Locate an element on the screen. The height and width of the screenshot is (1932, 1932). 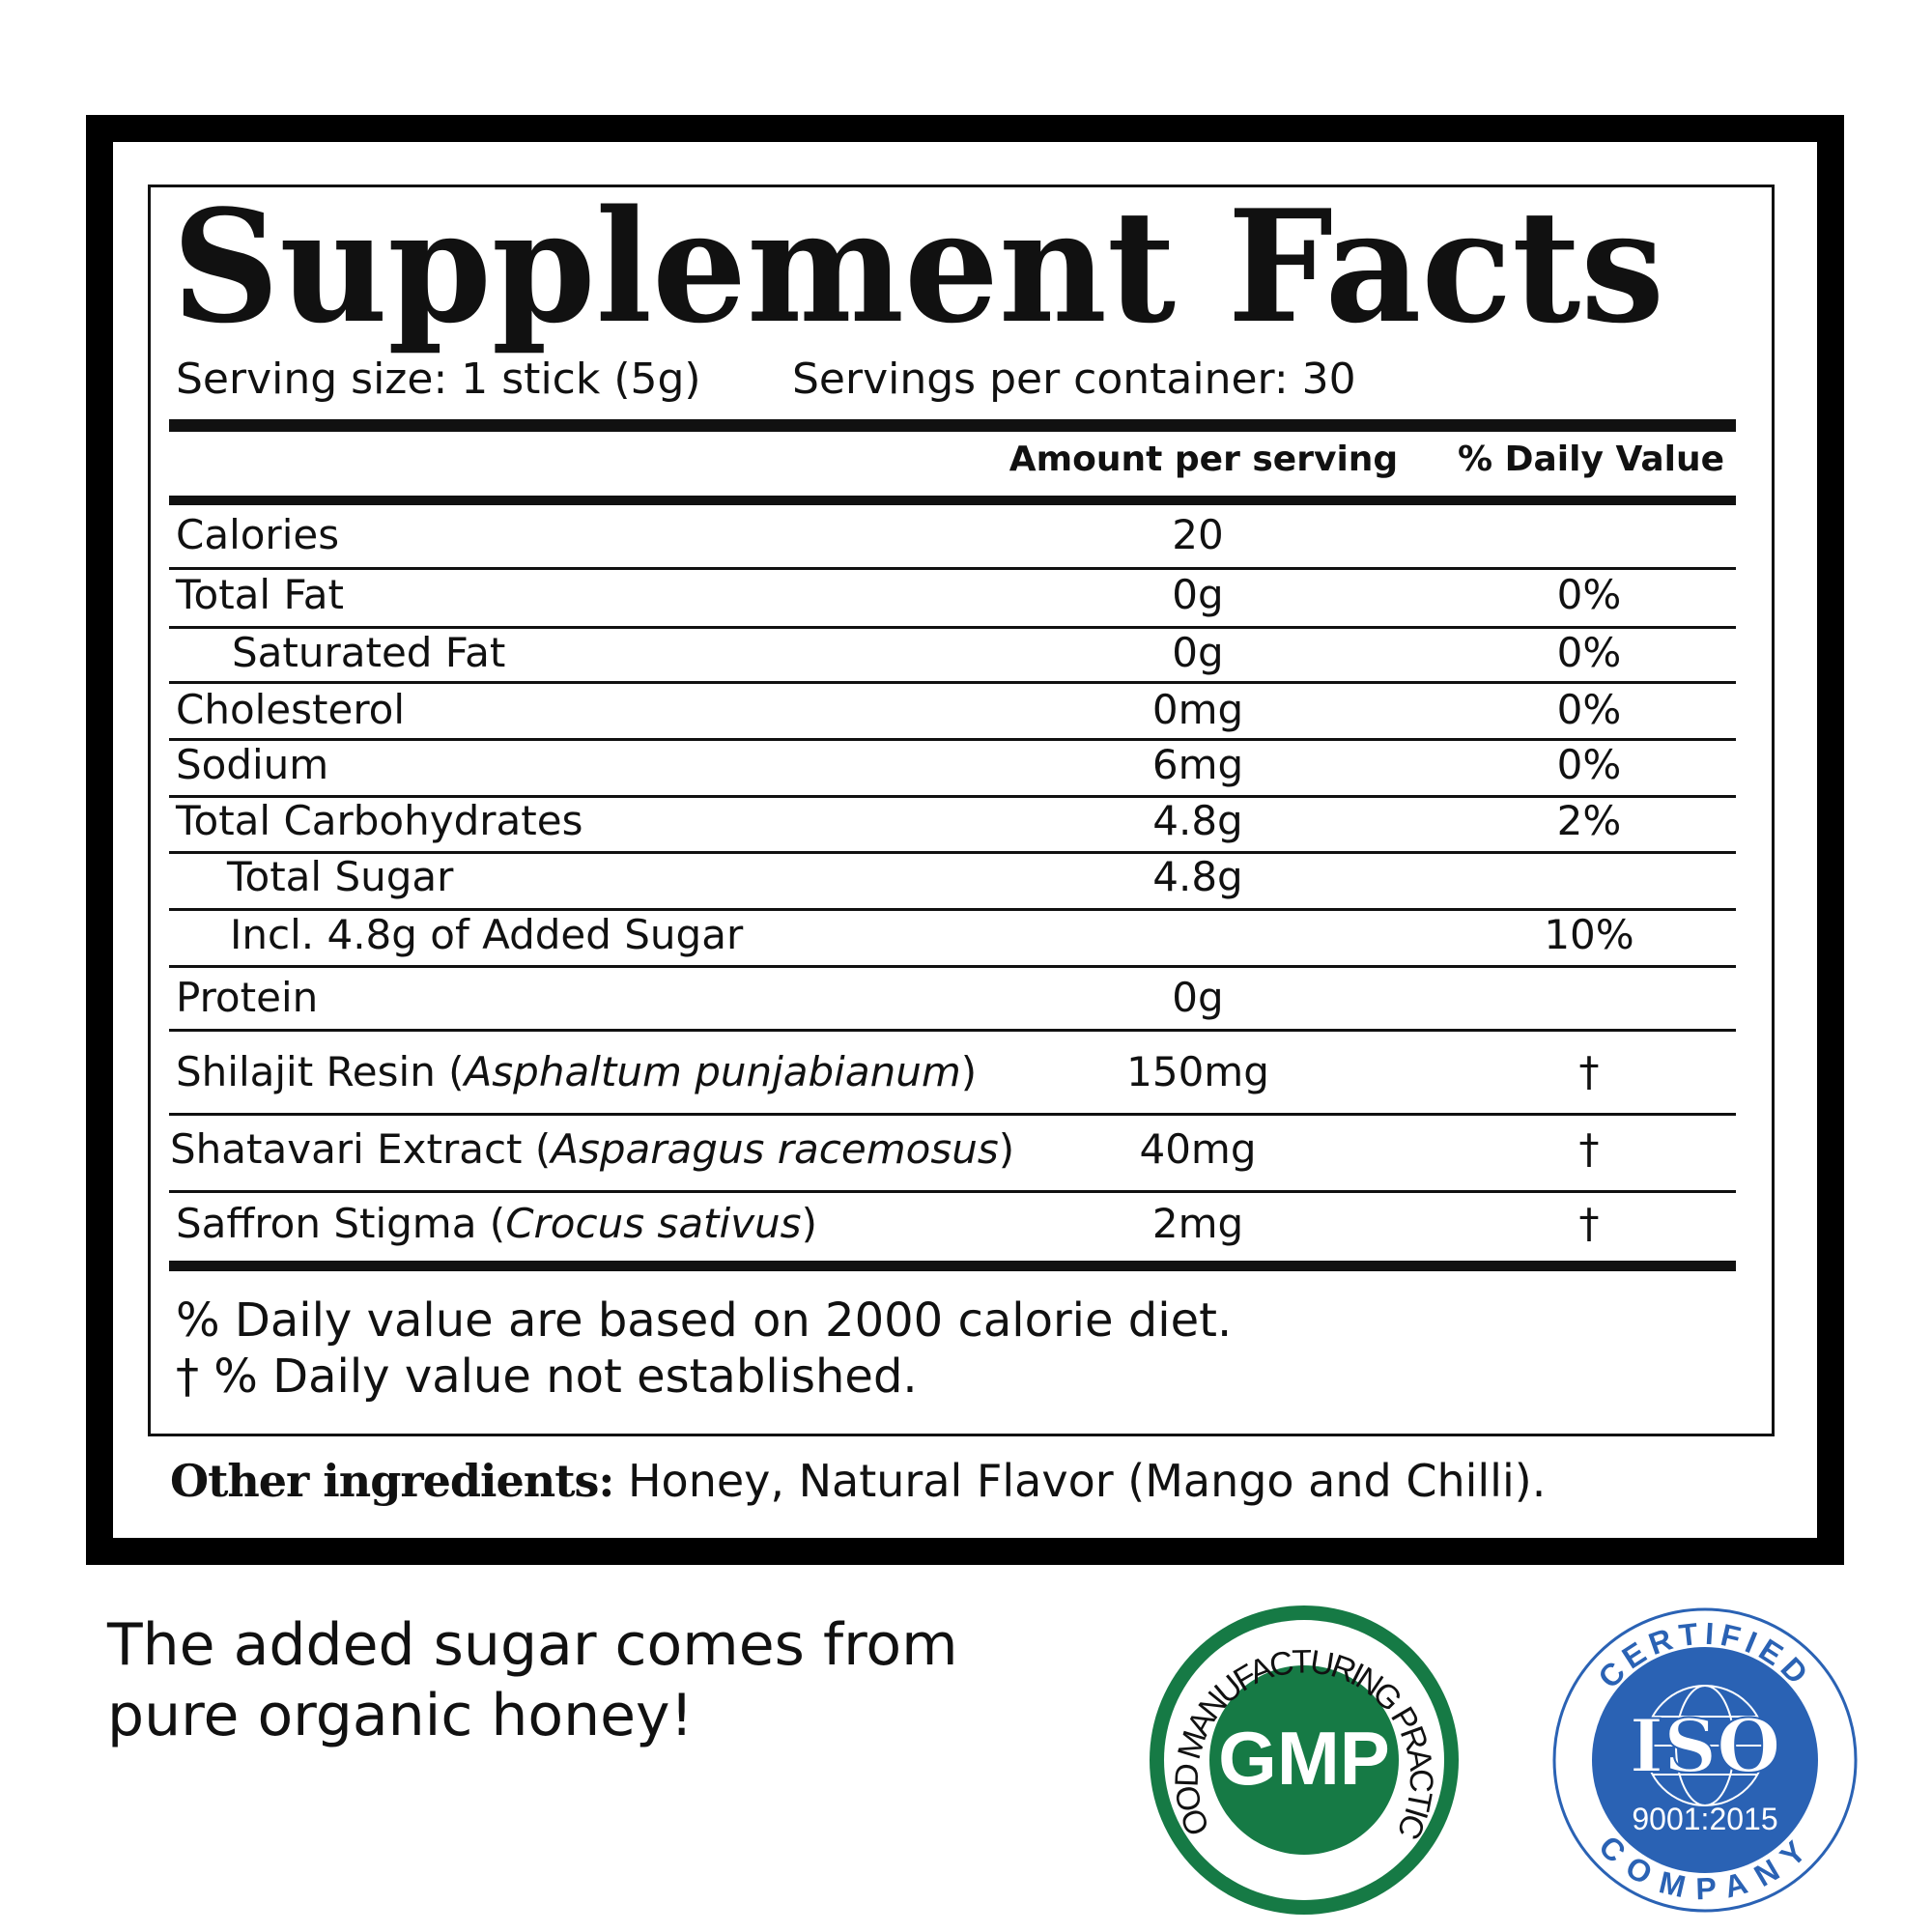
footnote: † % Daily value not established. is located at coordinates (547, 1377).